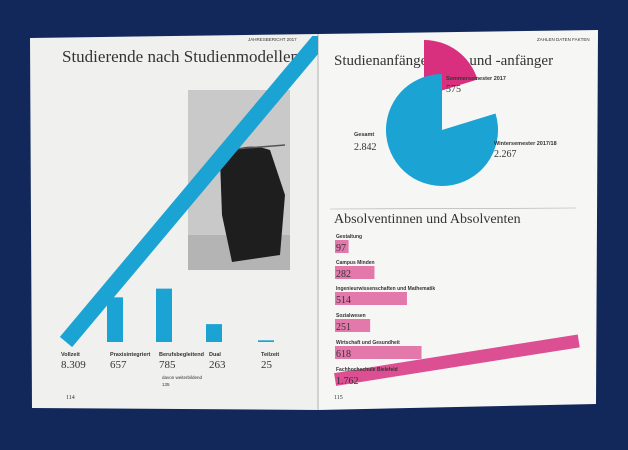 This screenshot has height=450, width=628. Describe the element at coordinates (270, 355) in the screenshot. I see `category-label: Teilzeit` at that location.